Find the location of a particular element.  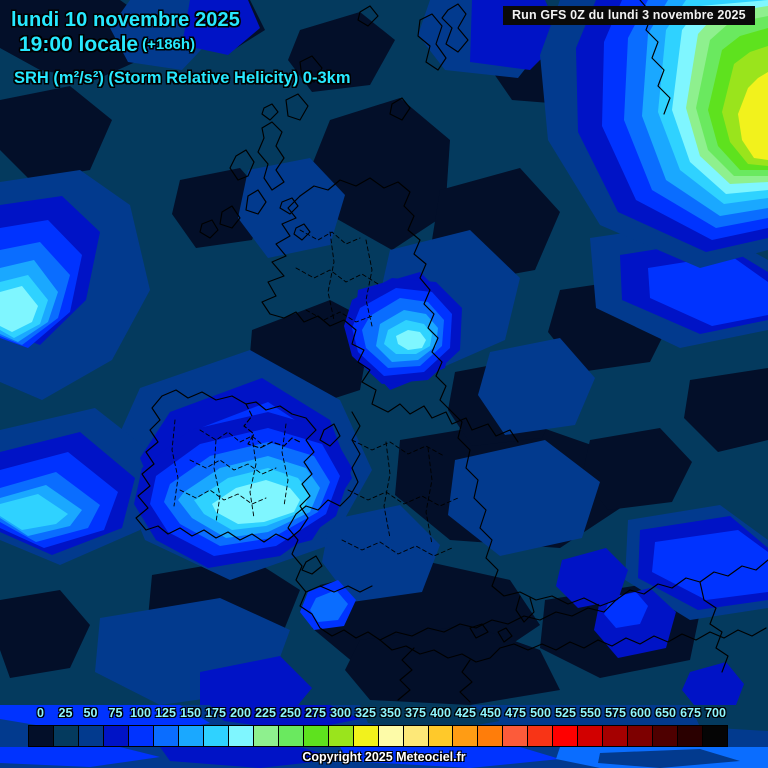

legend-tick-label: 675 is located at coordinates (690, 713).